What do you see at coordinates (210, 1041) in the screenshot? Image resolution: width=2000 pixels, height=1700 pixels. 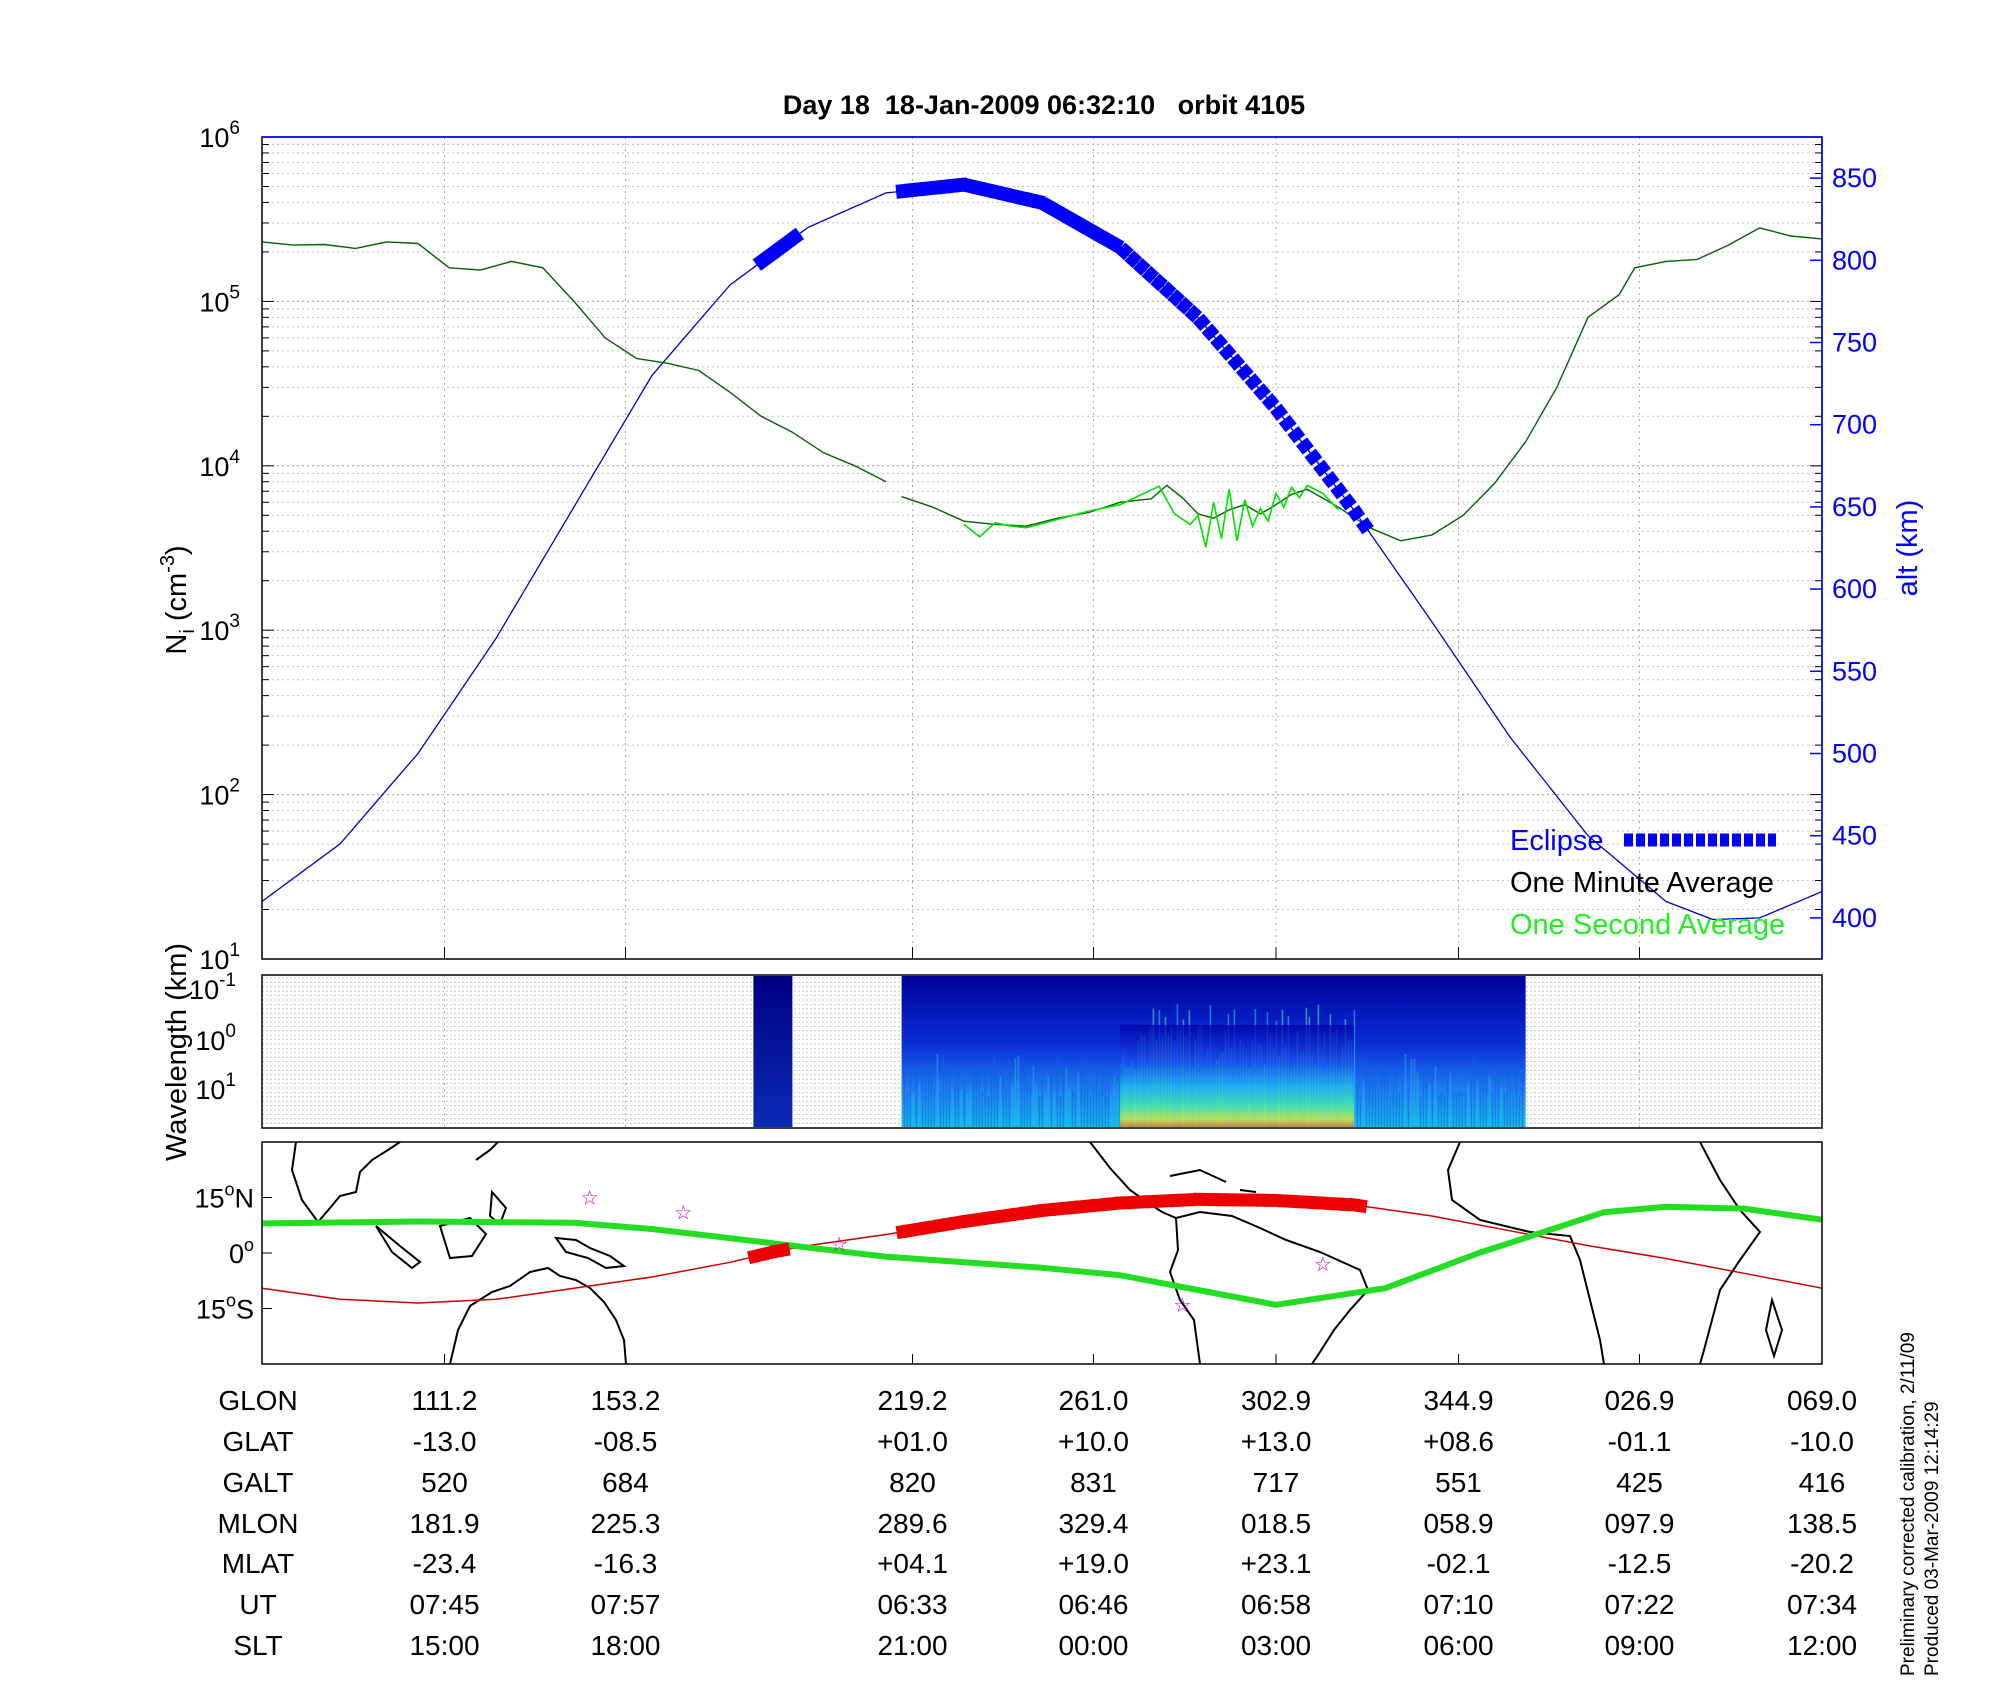 I see `spectrogram-tick-base: 10` at bounding box center [210, 1041].